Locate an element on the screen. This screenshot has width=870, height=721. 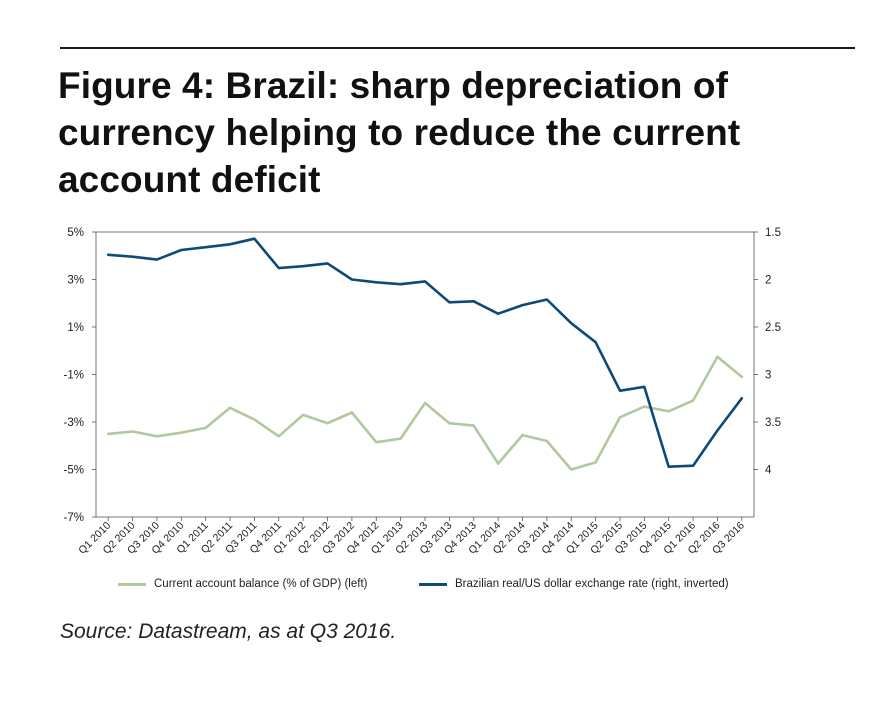
right-axis-tick-label: 4 is located at coordinates (768, 471).